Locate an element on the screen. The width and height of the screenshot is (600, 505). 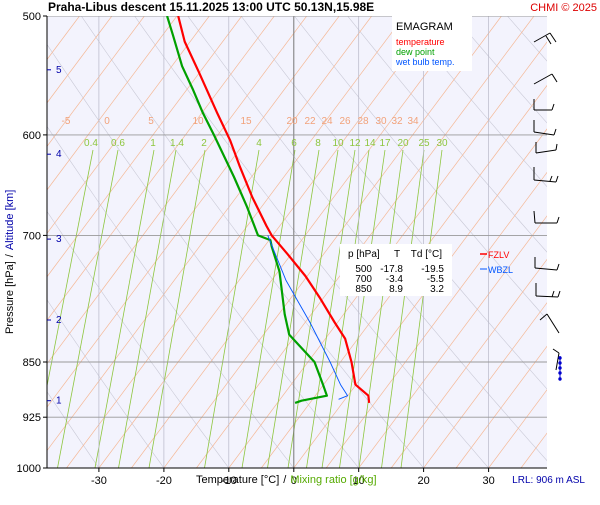
isotherm-label: 24 is located at coordinates (327, 121).